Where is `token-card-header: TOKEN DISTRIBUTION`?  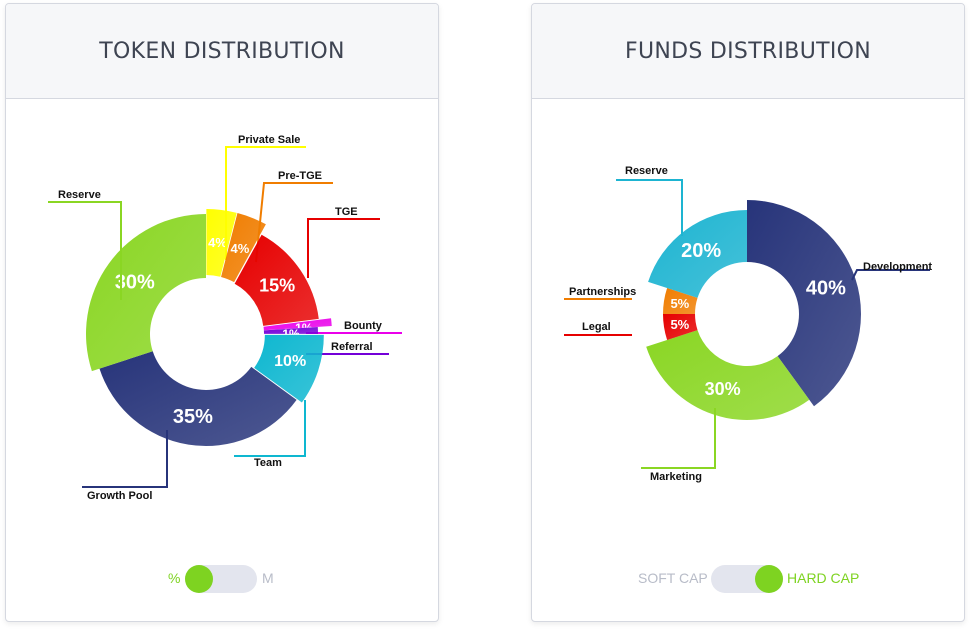 token-card-header: TOKEN DISTRIBUTION is located at coordinates (222, 51).